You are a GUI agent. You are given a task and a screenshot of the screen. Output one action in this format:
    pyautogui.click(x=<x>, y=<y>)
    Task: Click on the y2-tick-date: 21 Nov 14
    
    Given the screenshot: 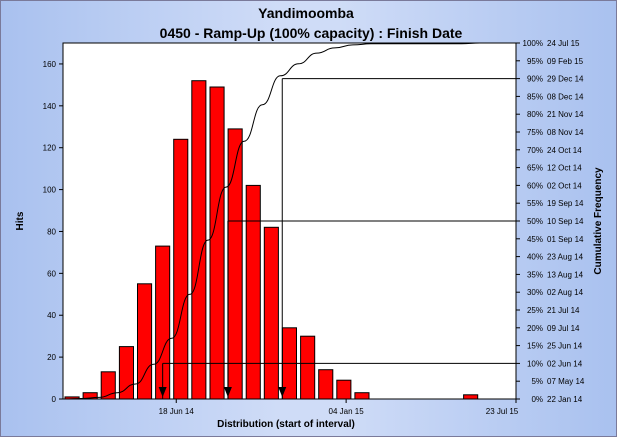 What is the action you would take?
    pyautogui.click(x=565, y=114)
    